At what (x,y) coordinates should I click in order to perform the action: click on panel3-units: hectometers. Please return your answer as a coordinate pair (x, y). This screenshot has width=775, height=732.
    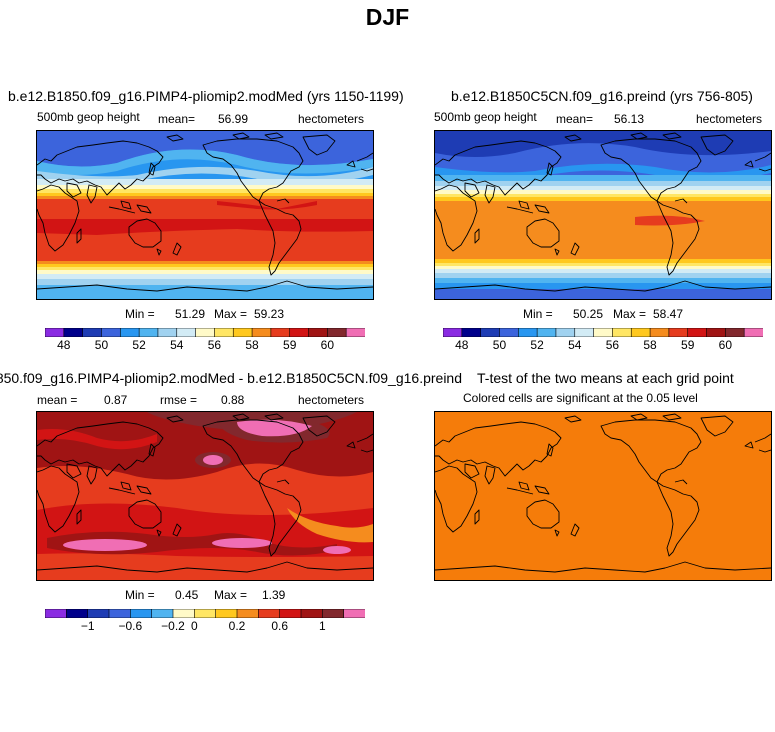
    Looking at the image, I should click on (331, 400).